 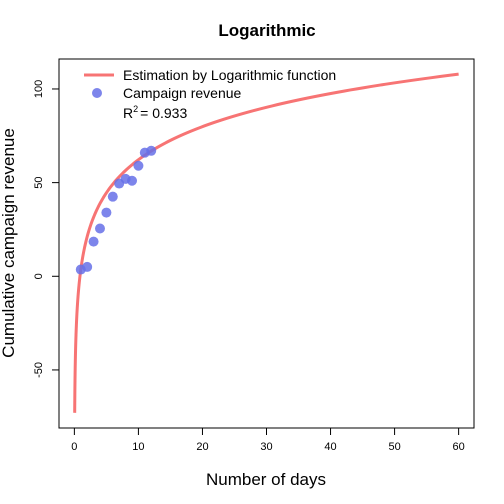 I want to click on chart-title: Logarithmic, so click(x=266, y=30).